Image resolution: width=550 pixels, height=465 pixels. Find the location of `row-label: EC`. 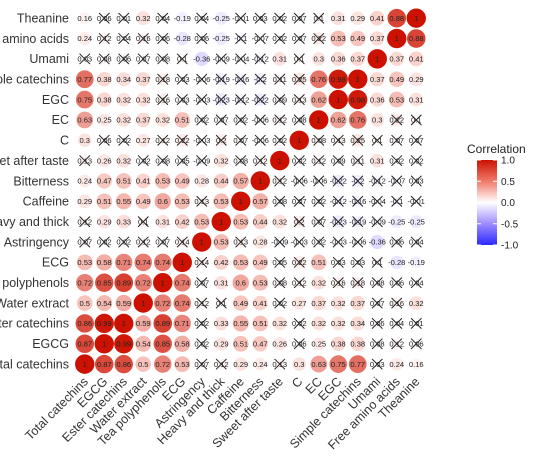

row-label: EC is located at coordinates (60, 120).